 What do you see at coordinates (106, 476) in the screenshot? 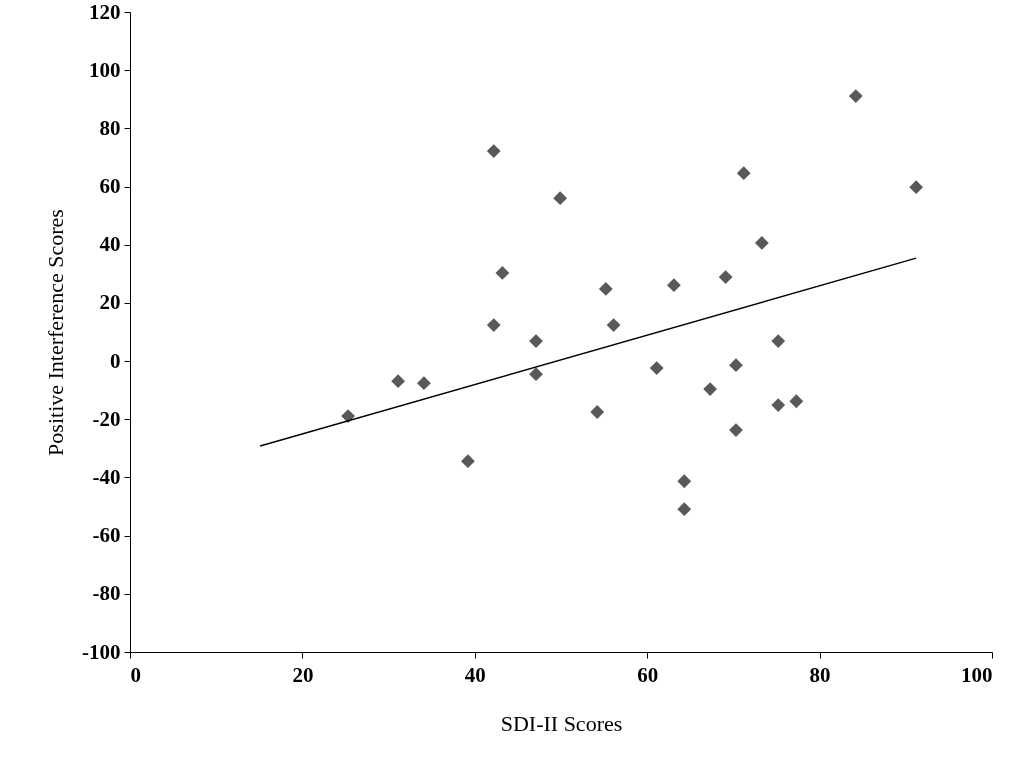
I see `y-tick-label: -40` at bounding box center [106, 476].